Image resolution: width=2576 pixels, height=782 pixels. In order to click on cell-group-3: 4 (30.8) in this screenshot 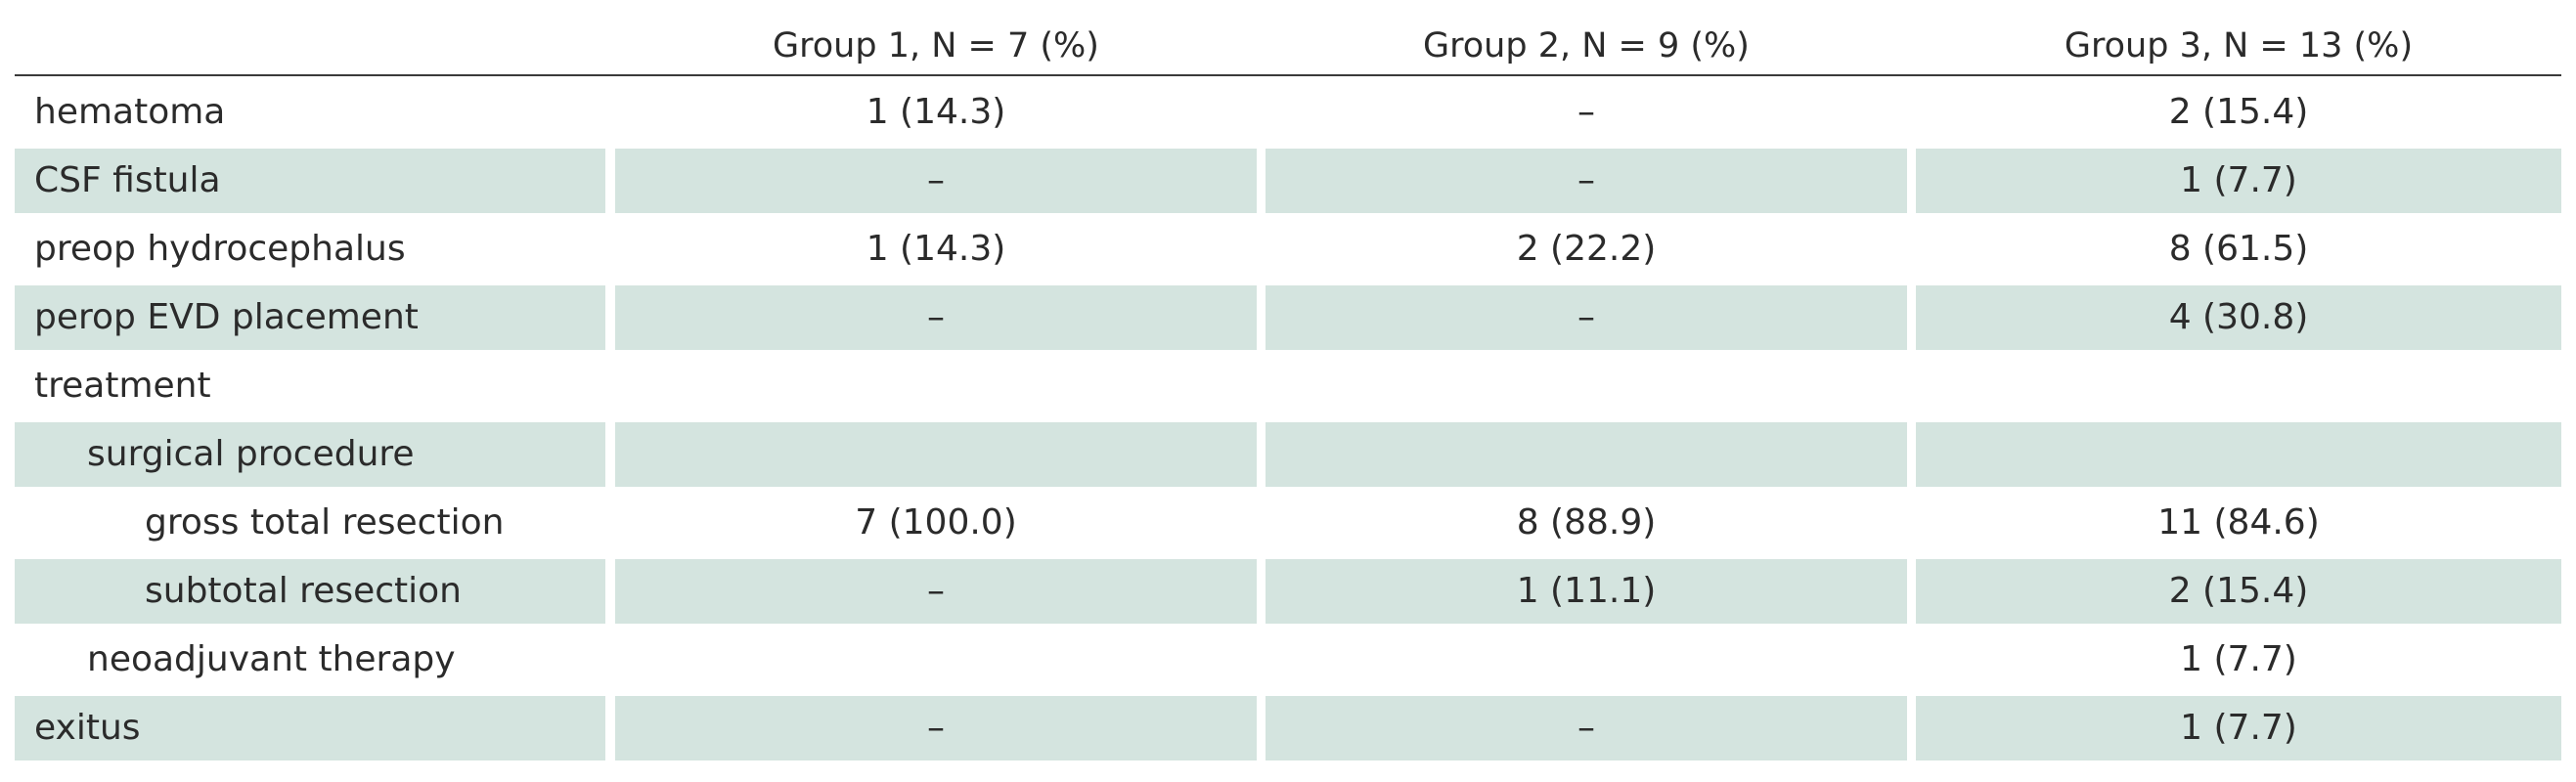, I will do `click(2238, 317)`.